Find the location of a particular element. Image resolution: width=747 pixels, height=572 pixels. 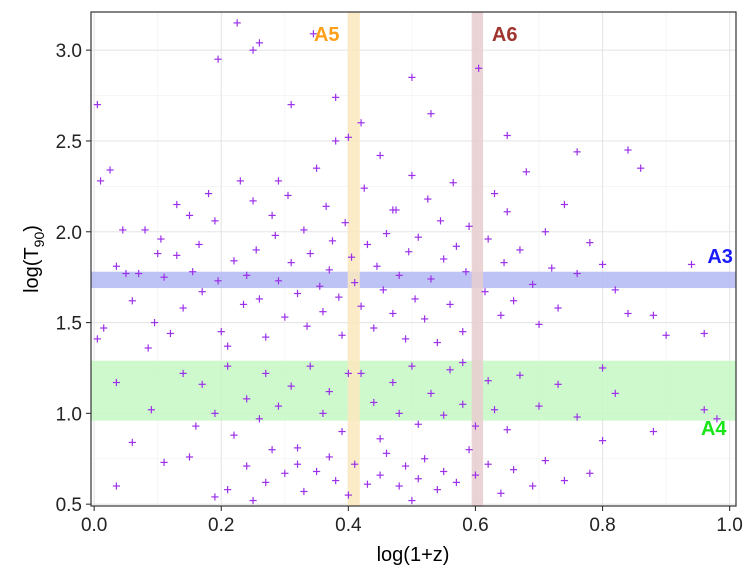

band-a6 is located at coordinates (477, 259).